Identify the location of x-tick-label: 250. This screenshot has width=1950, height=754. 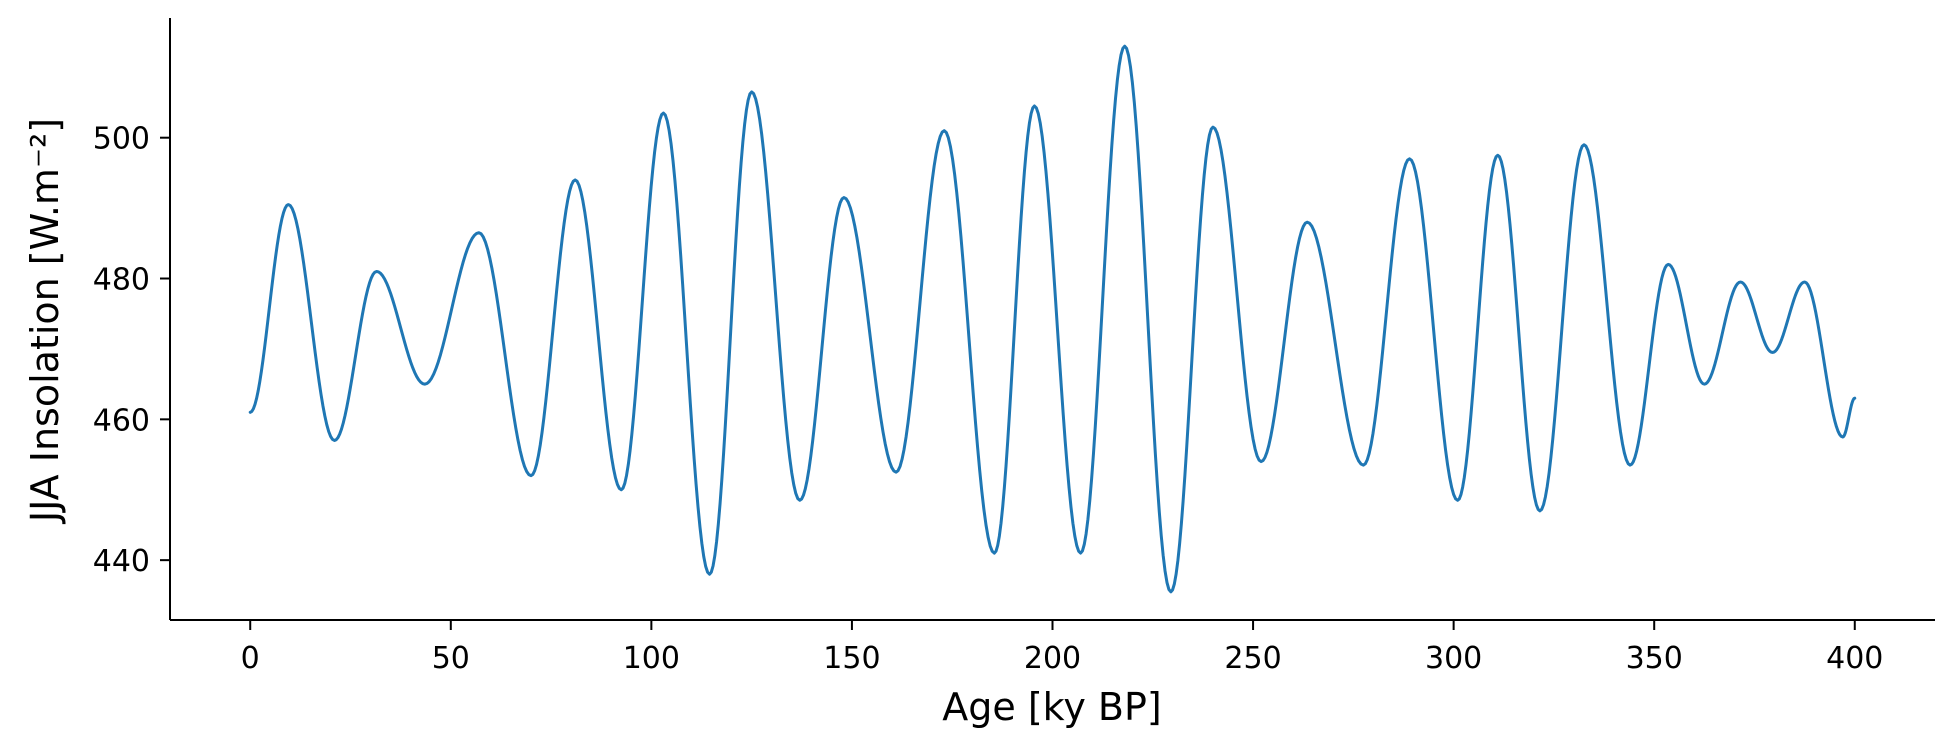
(1252, 658).